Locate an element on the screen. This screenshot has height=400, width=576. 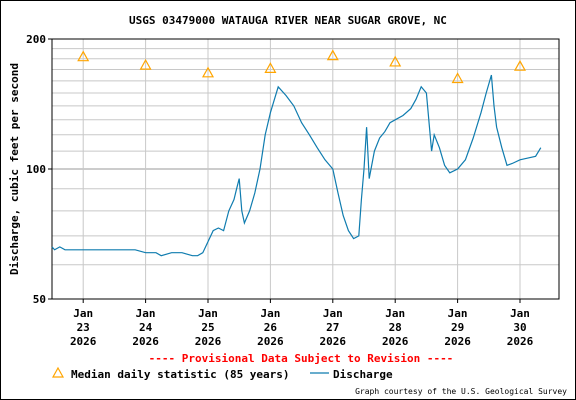
x-tick-label: 30 is located at coordinates (519, 327).